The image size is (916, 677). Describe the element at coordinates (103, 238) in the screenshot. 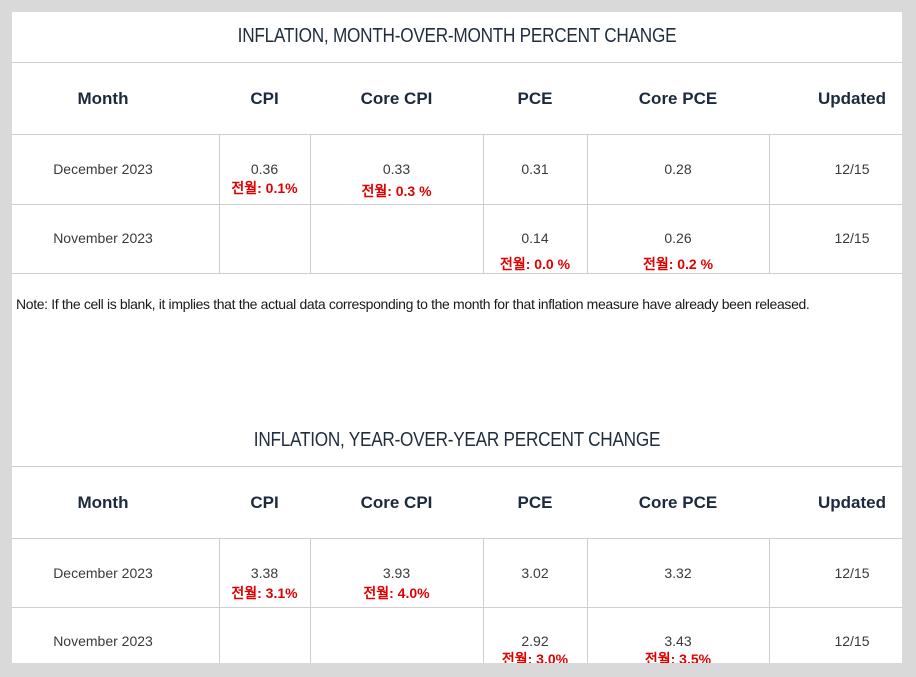

I see `mom-row2-month: November 2023` at that location.